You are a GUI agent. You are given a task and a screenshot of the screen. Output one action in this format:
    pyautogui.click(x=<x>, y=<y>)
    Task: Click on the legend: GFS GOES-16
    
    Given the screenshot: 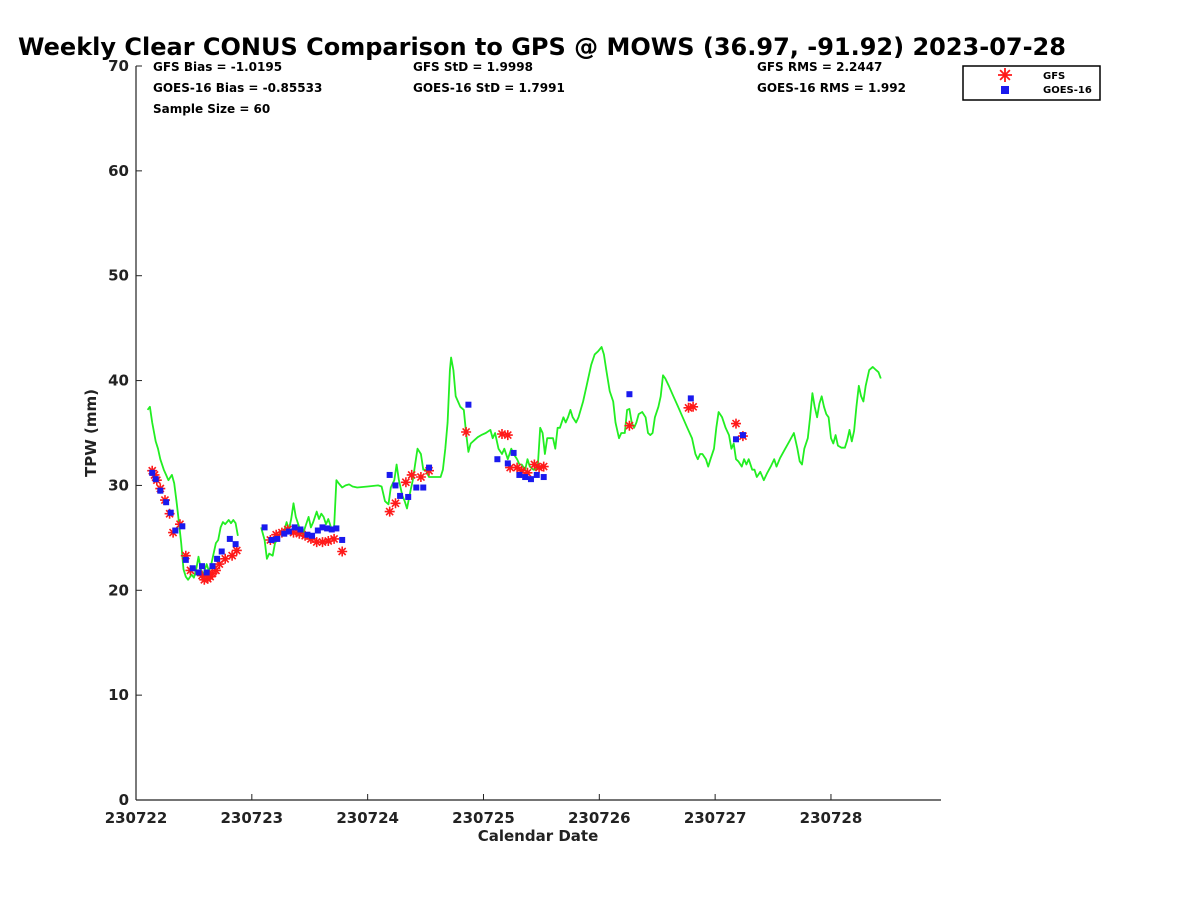 What is the action you would take?
    pyautogui.click(x=1031, y=83)
    